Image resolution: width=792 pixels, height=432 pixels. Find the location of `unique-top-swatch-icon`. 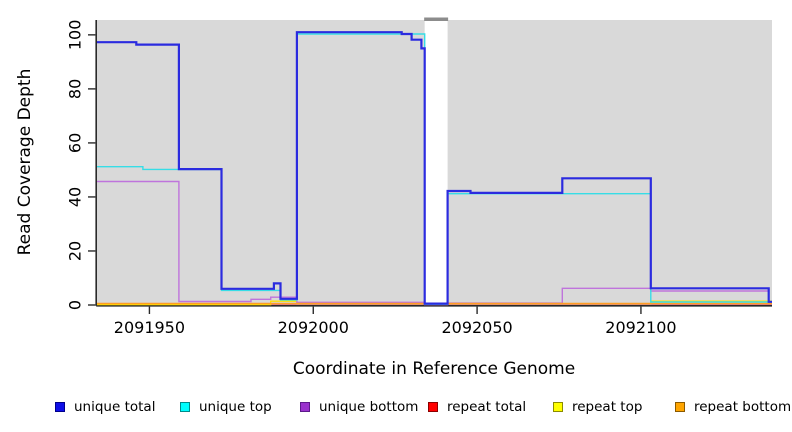

unique-top-swatch-icon is located at coordinates (185, 407).